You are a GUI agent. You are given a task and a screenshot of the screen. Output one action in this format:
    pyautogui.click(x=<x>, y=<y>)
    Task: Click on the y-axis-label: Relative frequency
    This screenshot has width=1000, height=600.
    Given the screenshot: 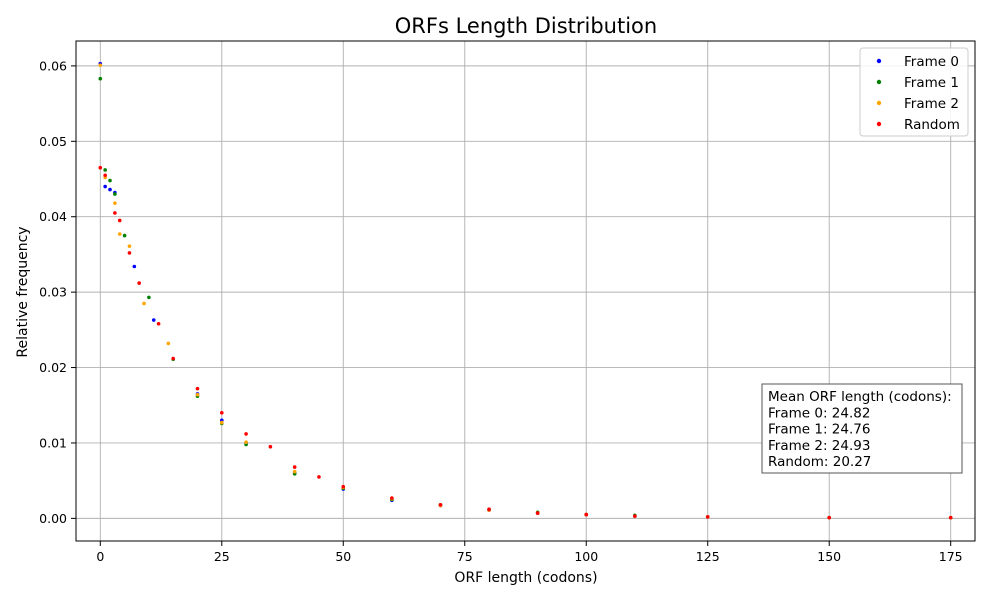 What is the action you would take?
    pyautogui.click(x=23, y=291)
    